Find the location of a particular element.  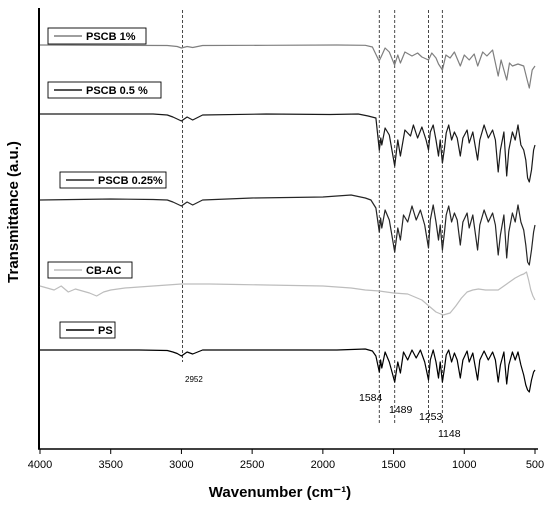

legend-item-pscb-0-5-: PSCB 0.5 % is located at coordinates (104, 90).